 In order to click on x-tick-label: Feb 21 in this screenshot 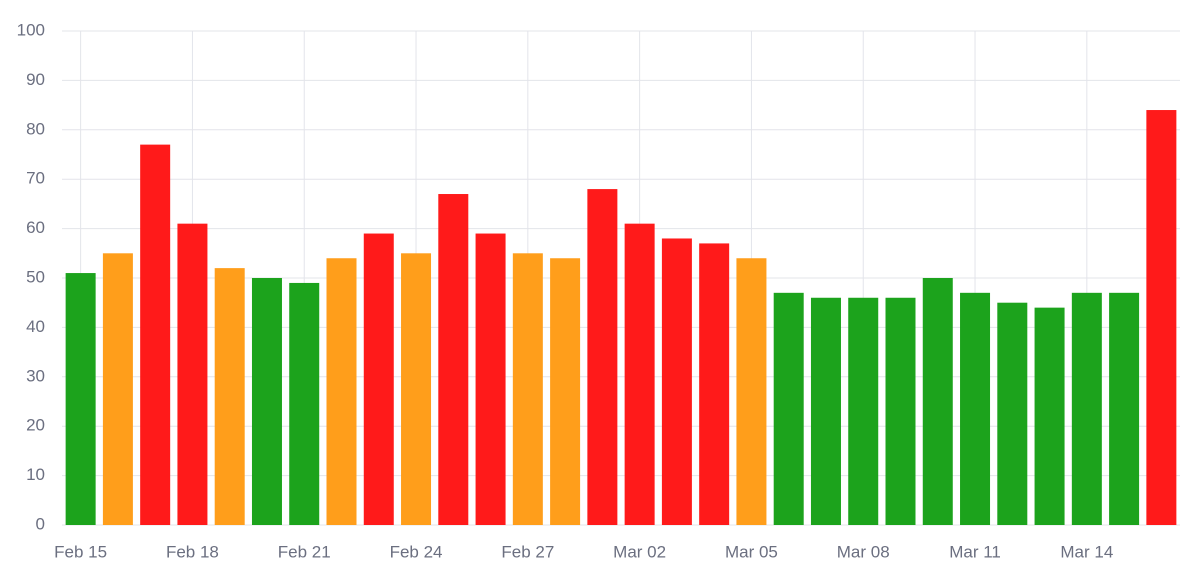, I will do `click(304, 551)`.